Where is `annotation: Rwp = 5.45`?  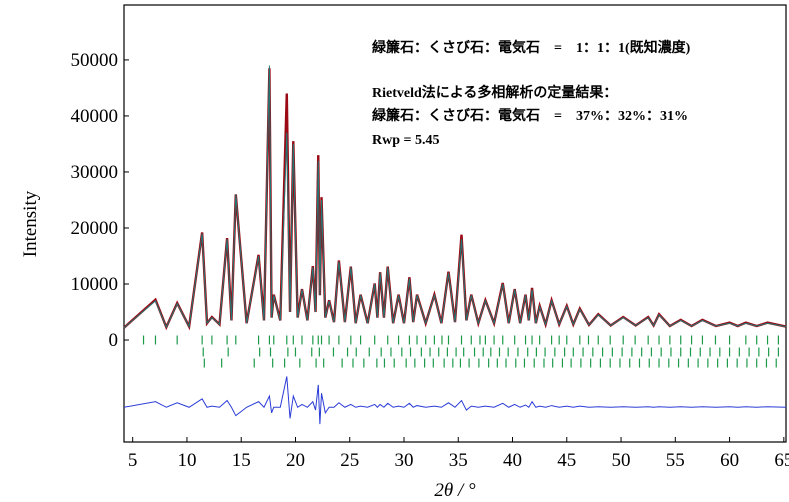 annotation: Rwp = 5.45 is located at coordinates (405, 140).